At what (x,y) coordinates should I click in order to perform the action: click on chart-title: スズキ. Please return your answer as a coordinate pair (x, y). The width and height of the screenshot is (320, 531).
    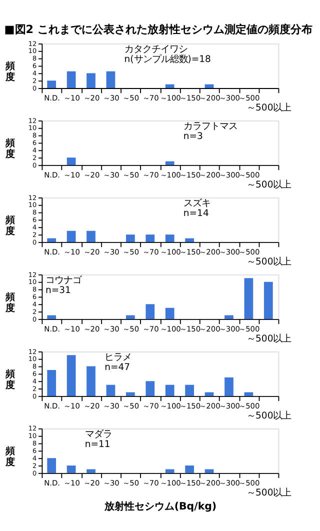
    Looking at the image, I should click on (196, 203).